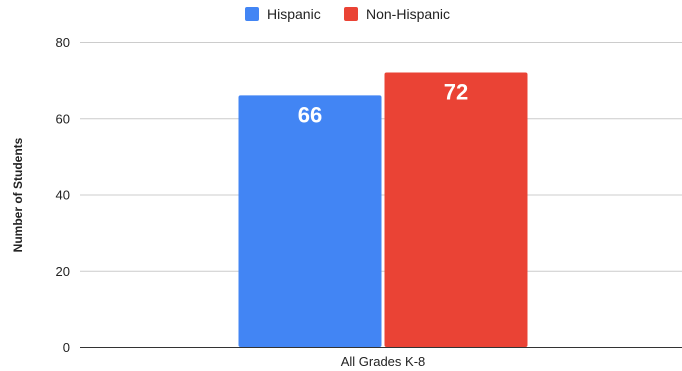  I want to click on y-tick-label: 60, so click(63, 118).